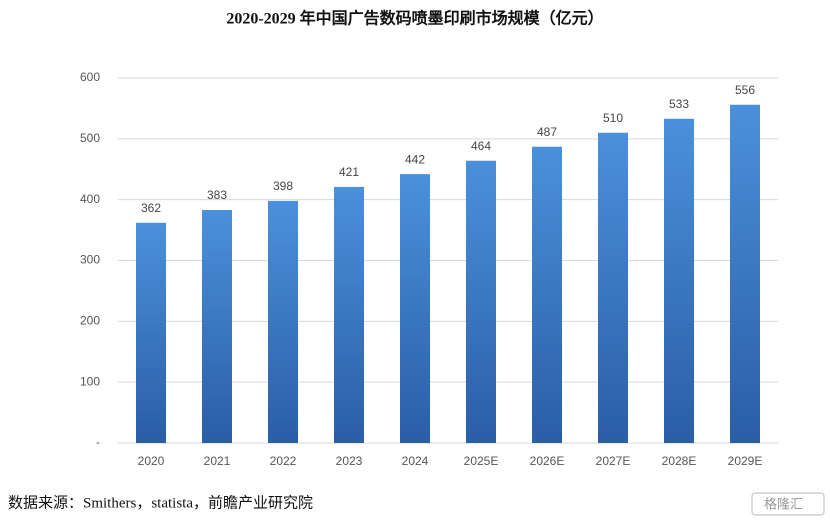  Describe the element at coordinates (217, 195) in the screenshot. I see `value-label: 383` at that location.